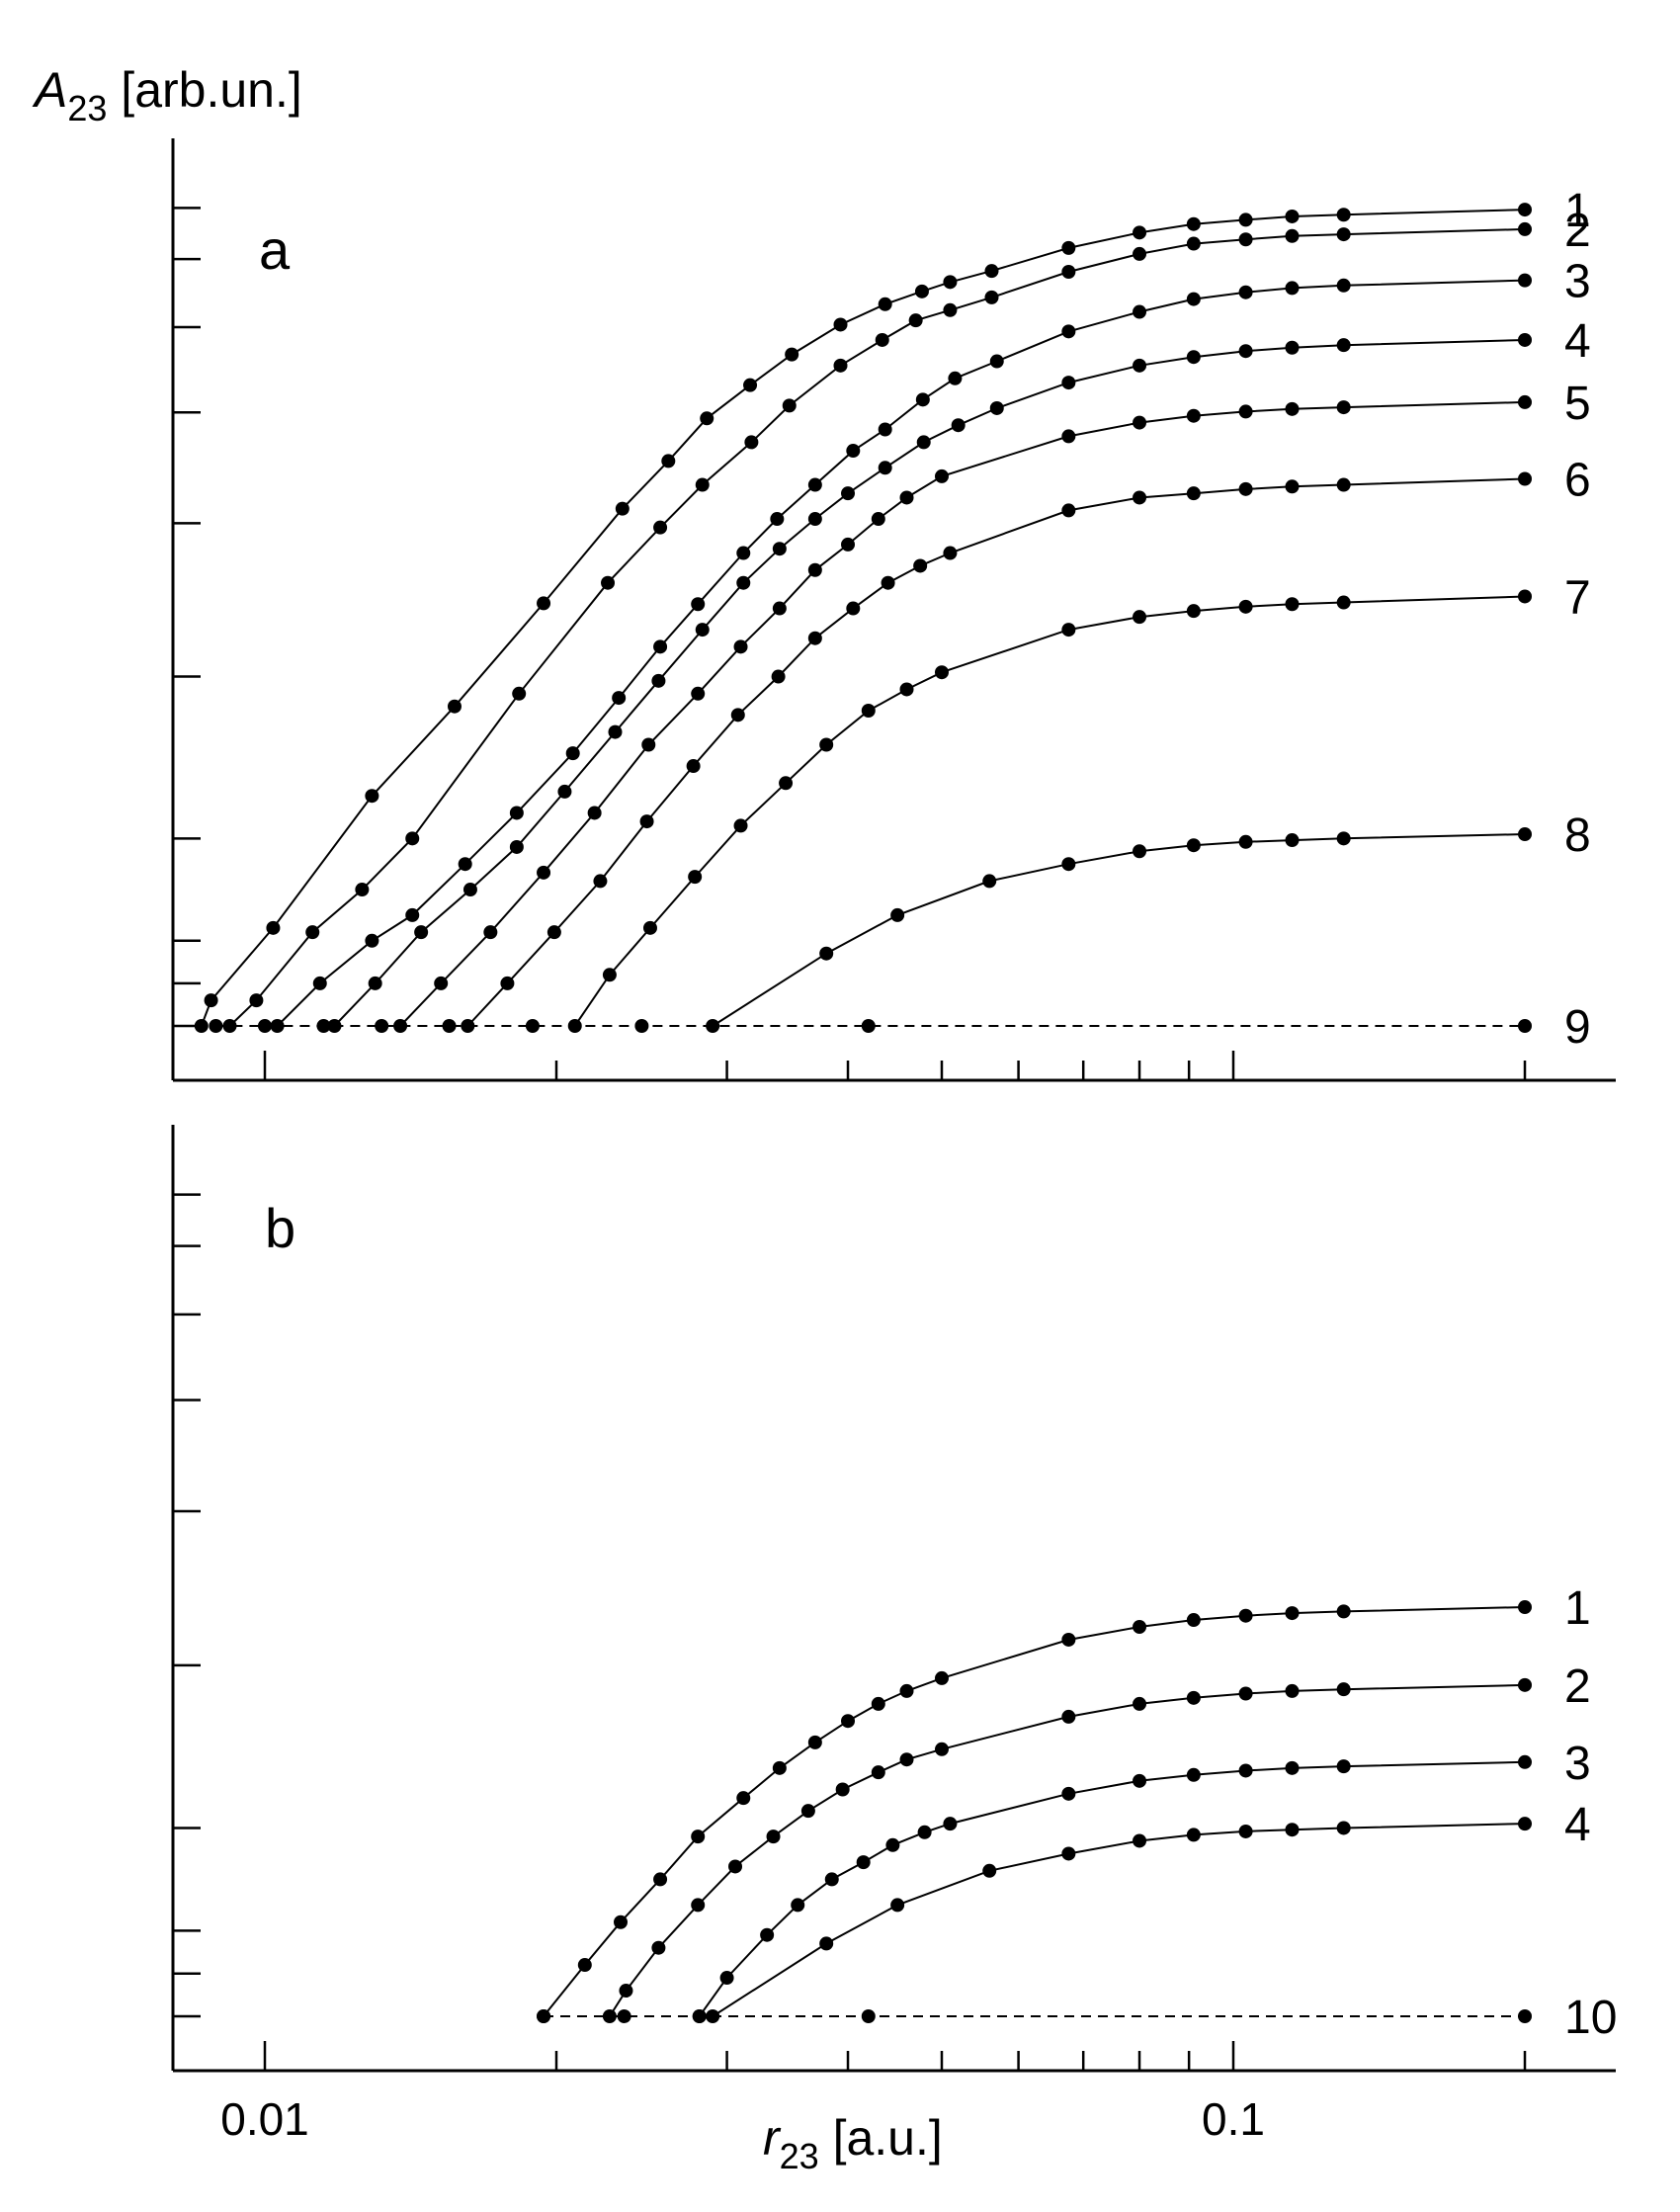 The image size is (1680, 2212). Describe the element at coordinates (1577, 597) in the screenshot. I see `series-label: 7` at that location.